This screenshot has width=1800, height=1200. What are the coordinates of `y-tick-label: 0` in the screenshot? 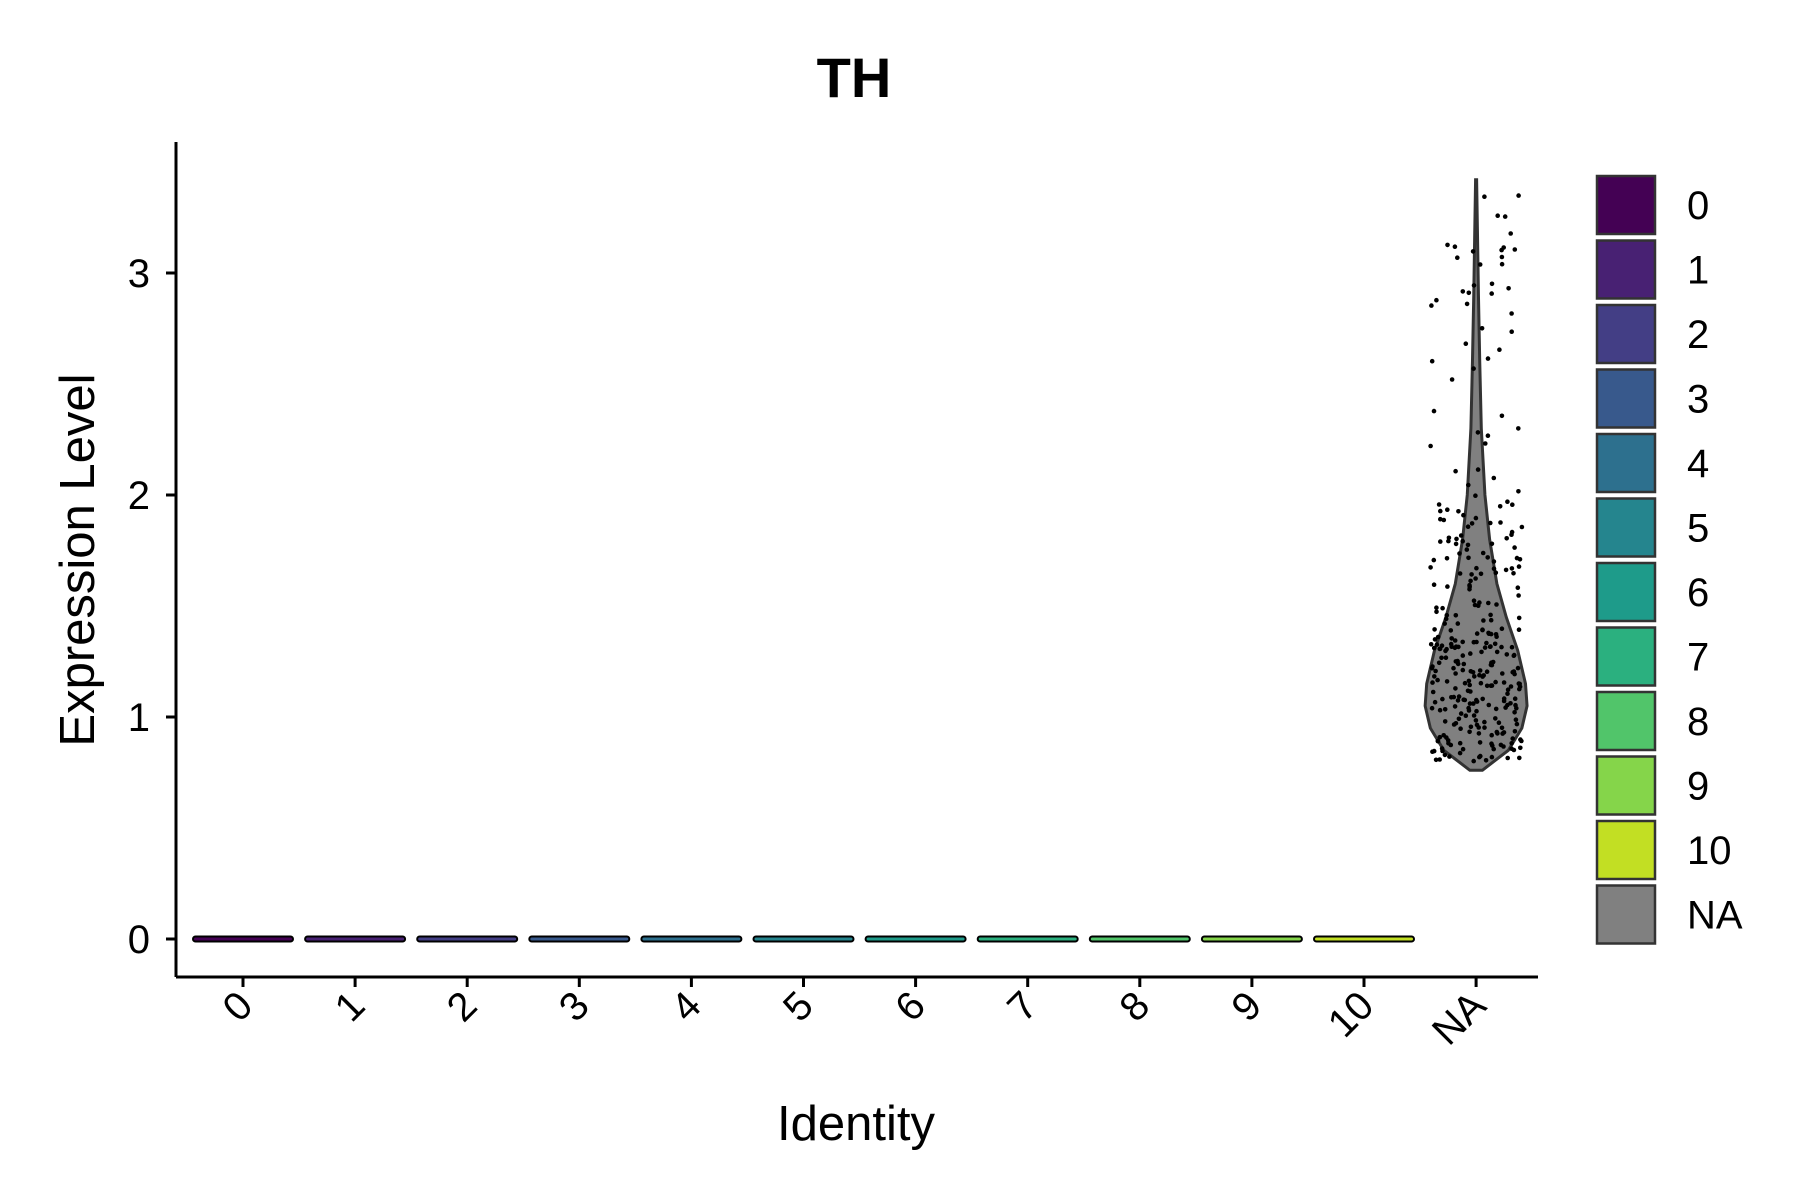 It's located at (139, 940).